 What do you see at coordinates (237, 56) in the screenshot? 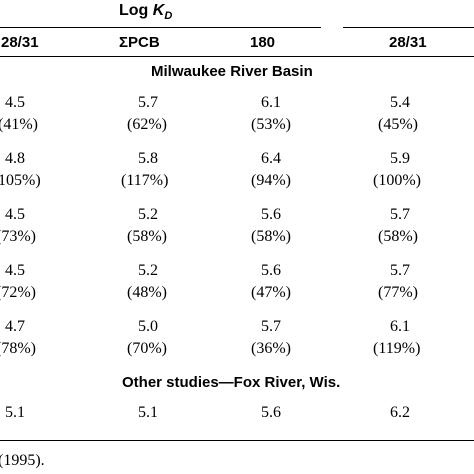
I see `header-bottom-rule` at bounding box center [237, 56].